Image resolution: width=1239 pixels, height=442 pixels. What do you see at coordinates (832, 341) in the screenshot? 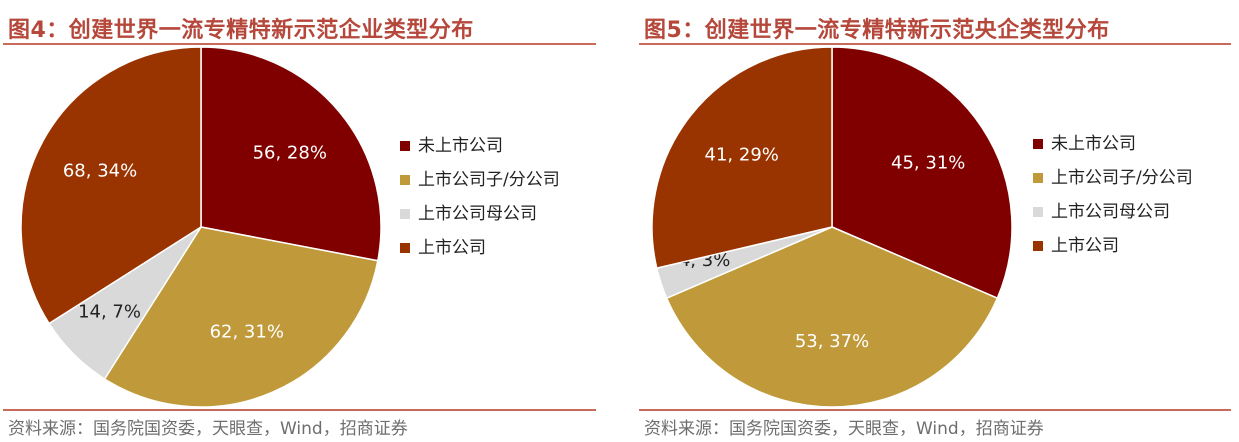
I see `pie-data-label: 53, 37%` at bounding box center [832, 341].